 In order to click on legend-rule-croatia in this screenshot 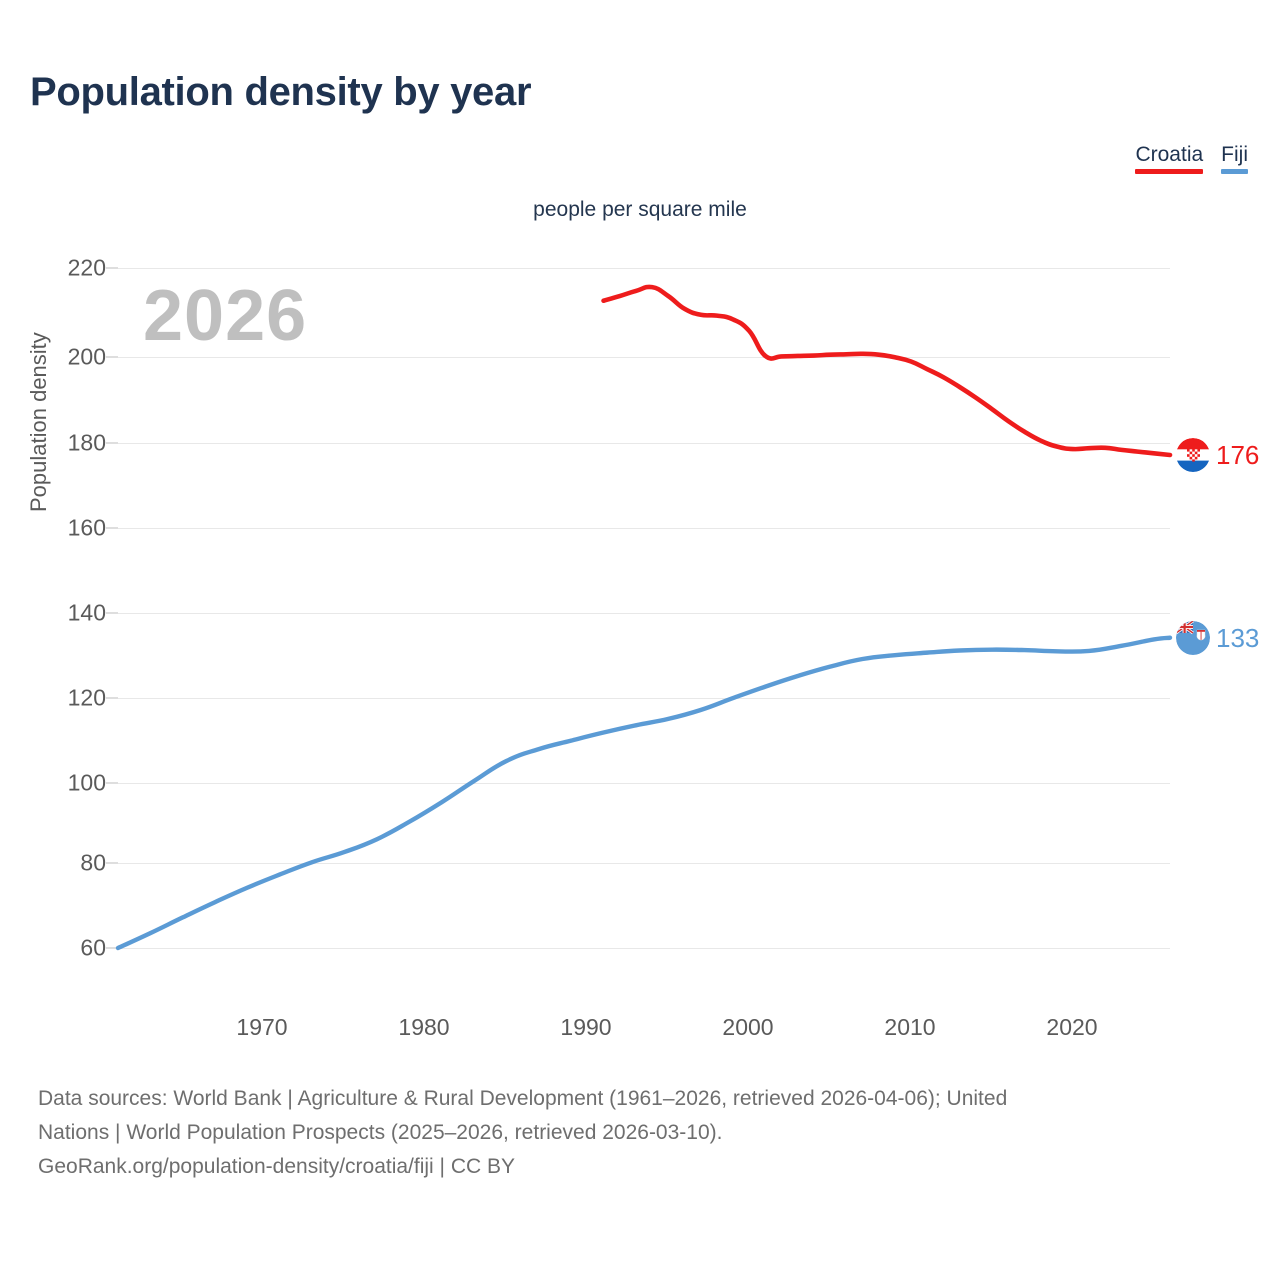, I will do `click(1169, 171)`.